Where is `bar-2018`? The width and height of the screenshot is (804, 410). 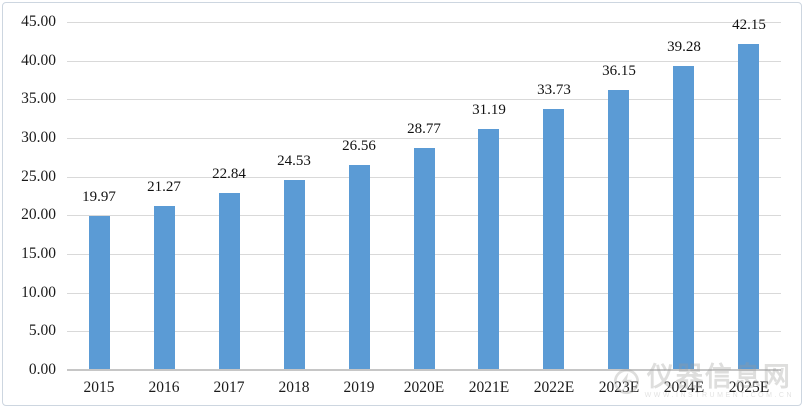
bar-2018 is located at coordinates (294, 274).